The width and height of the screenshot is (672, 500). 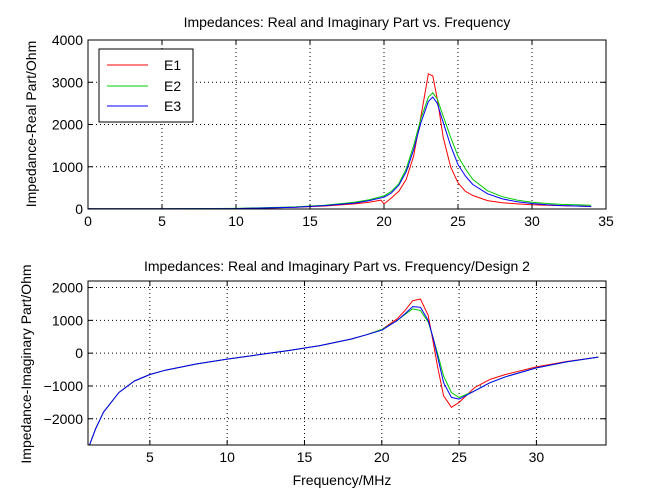 What do you see at coordinates (31, 124) in the screenshot?
I see `y-axis-label-real: Impedance-Real Part/Ohm` at bounding box center [31, 124].